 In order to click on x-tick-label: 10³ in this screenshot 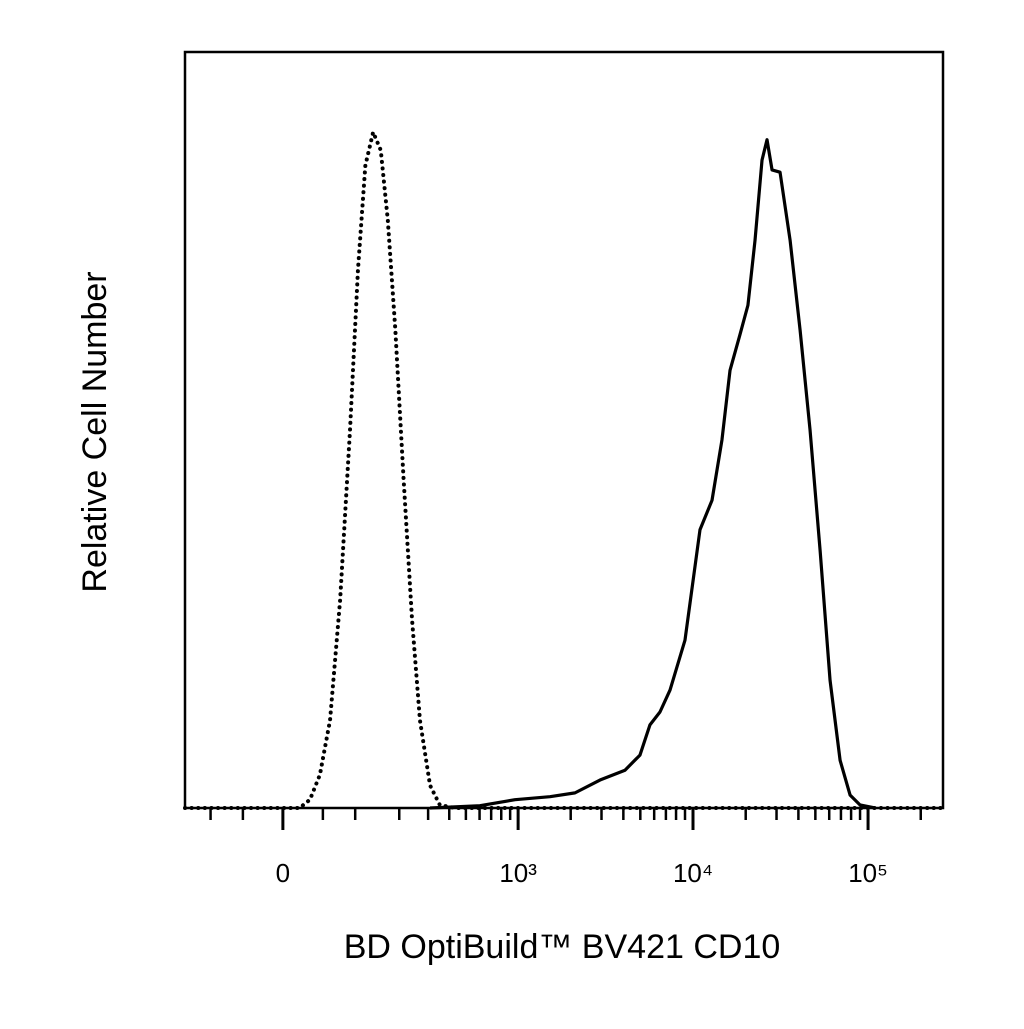, I will do `click(518, 873)`.